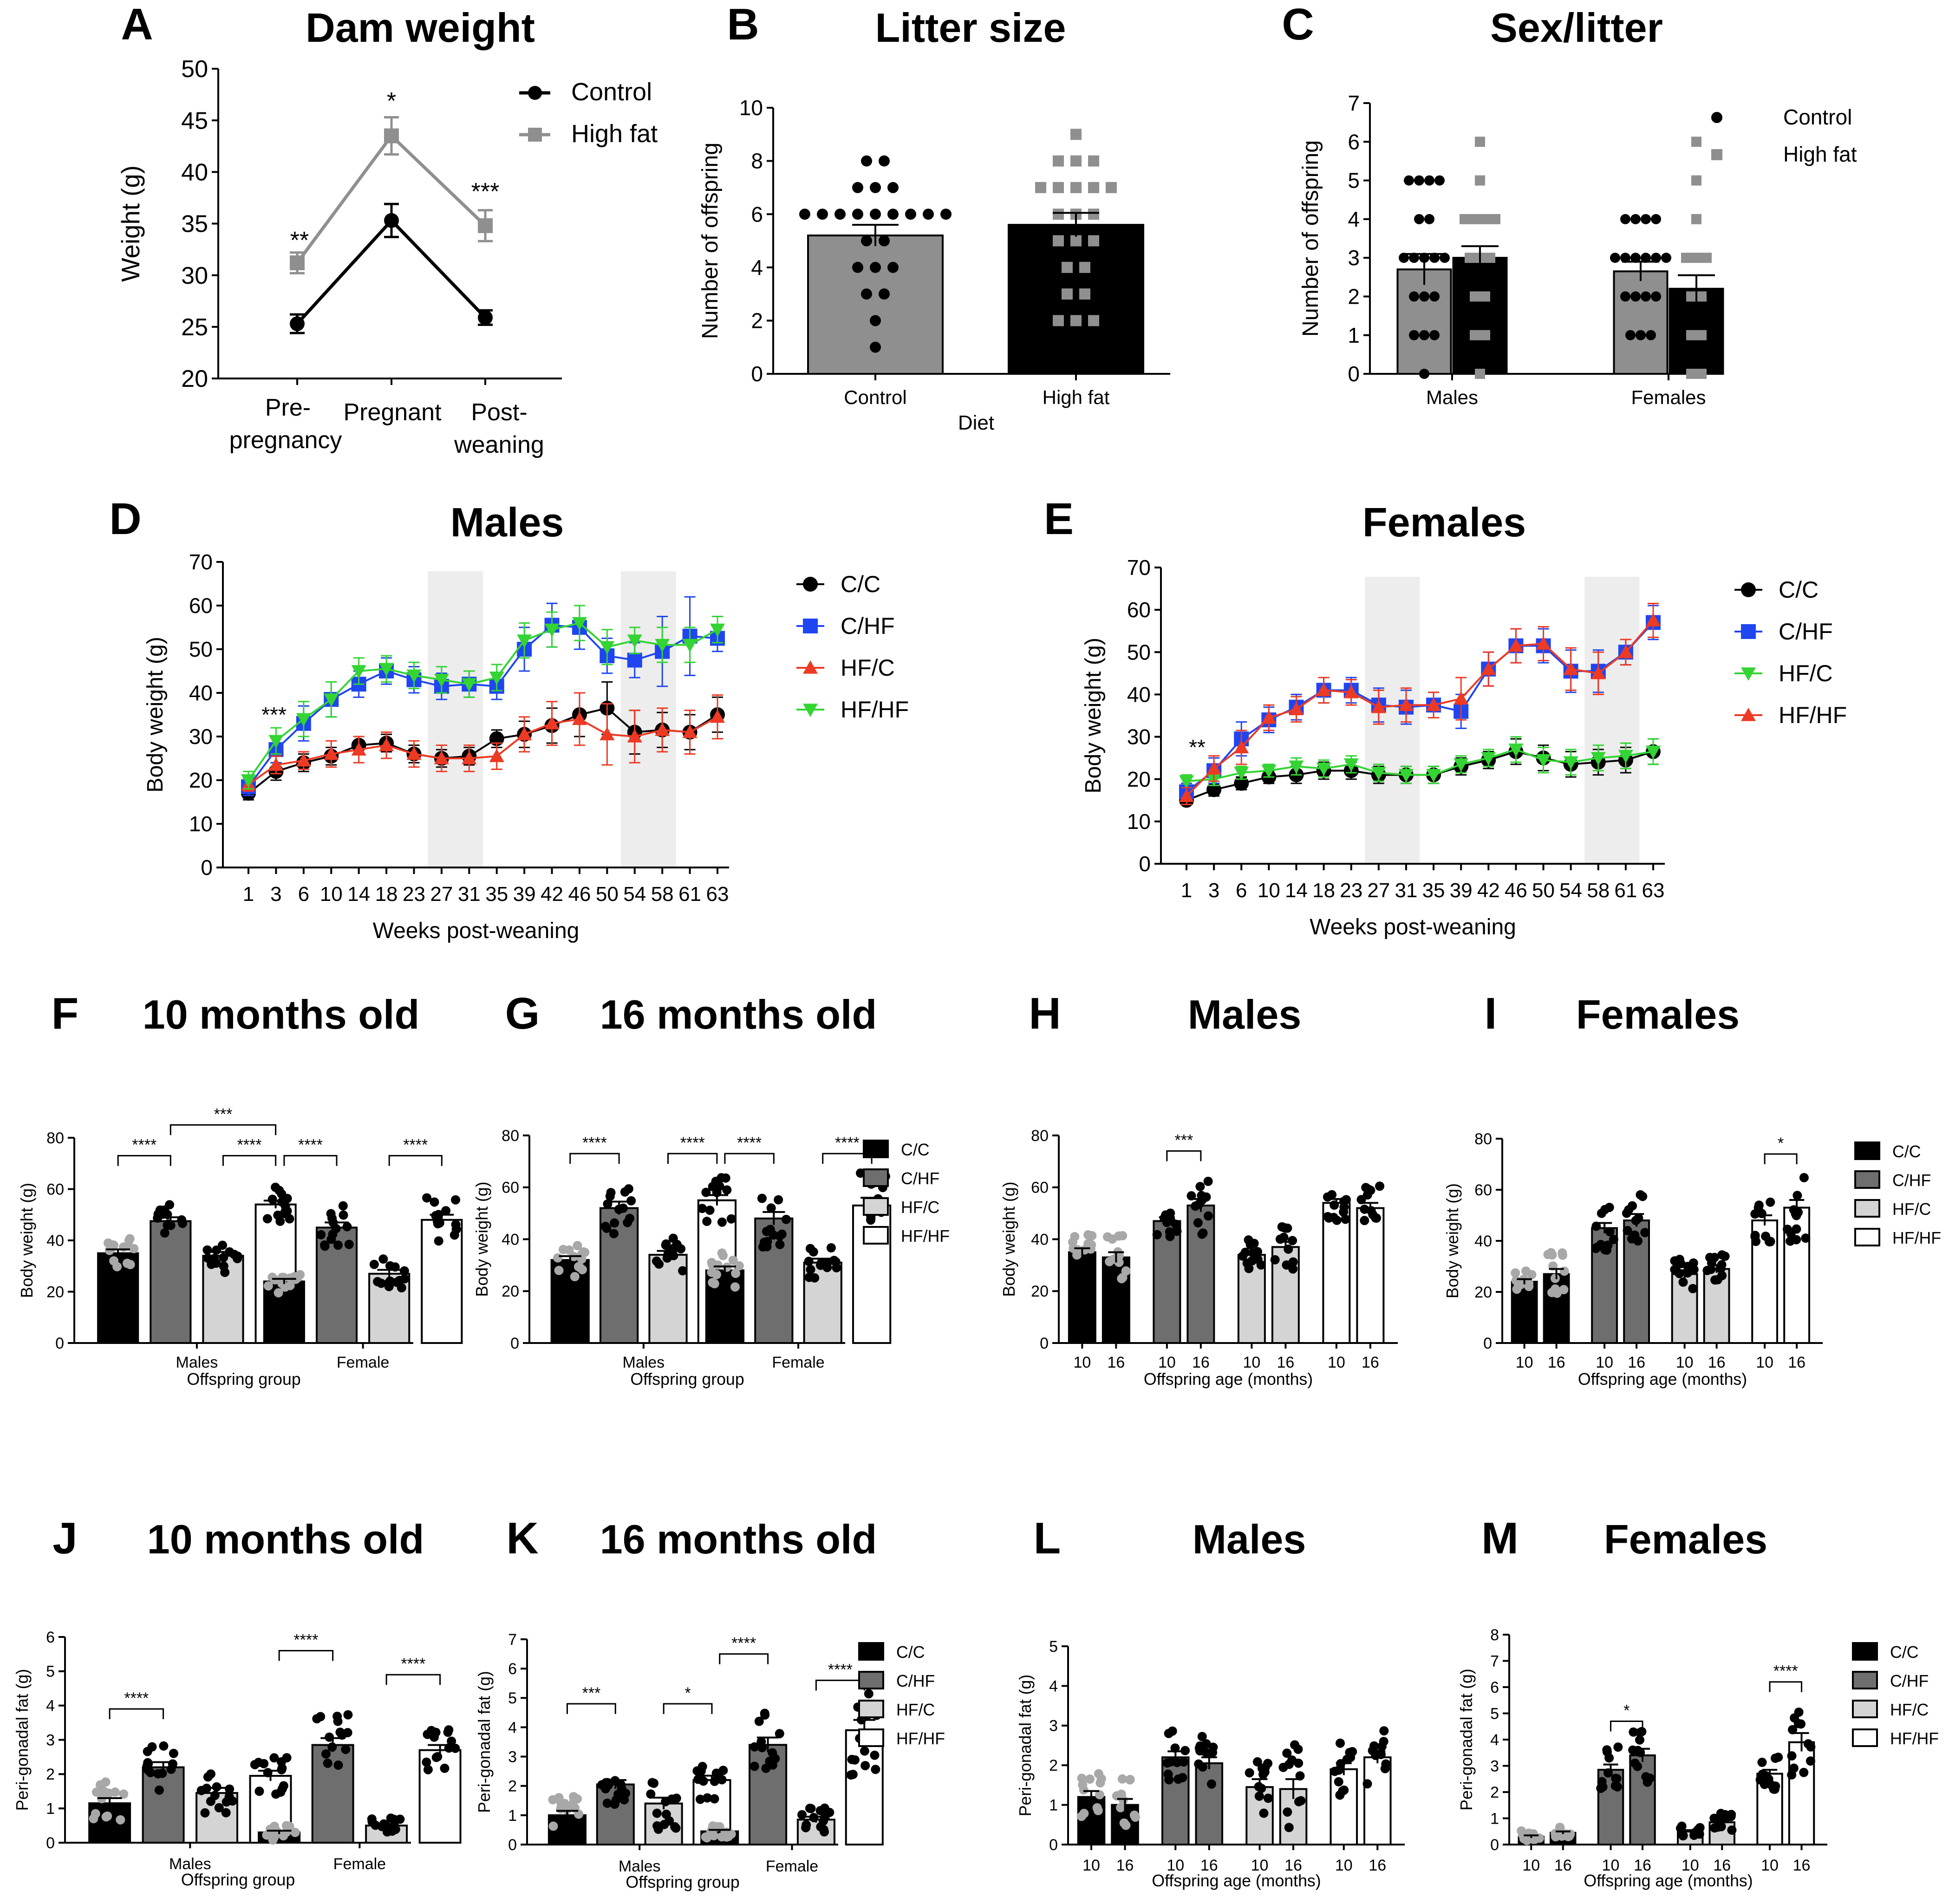  What do you see at coordinates (798, 1362) in the screenshot?
I see `x-tick-label: Female` at bounding box center [798, 1362].